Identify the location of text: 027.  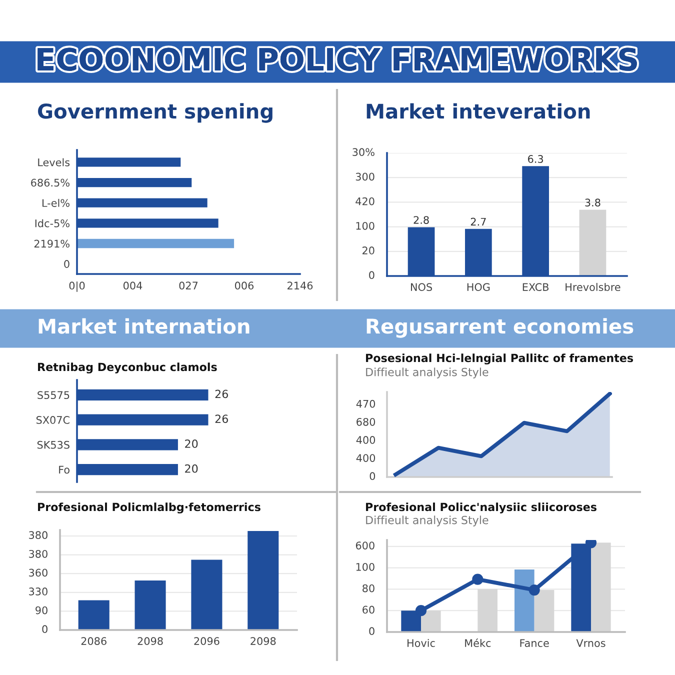
(188, 286).